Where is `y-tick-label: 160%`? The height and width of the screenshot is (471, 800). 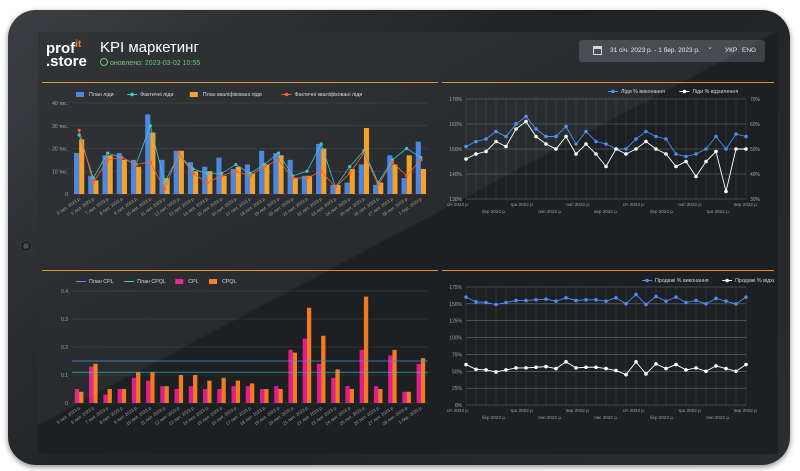
y-tick-label: 160% is located at coordinates (455, 125).